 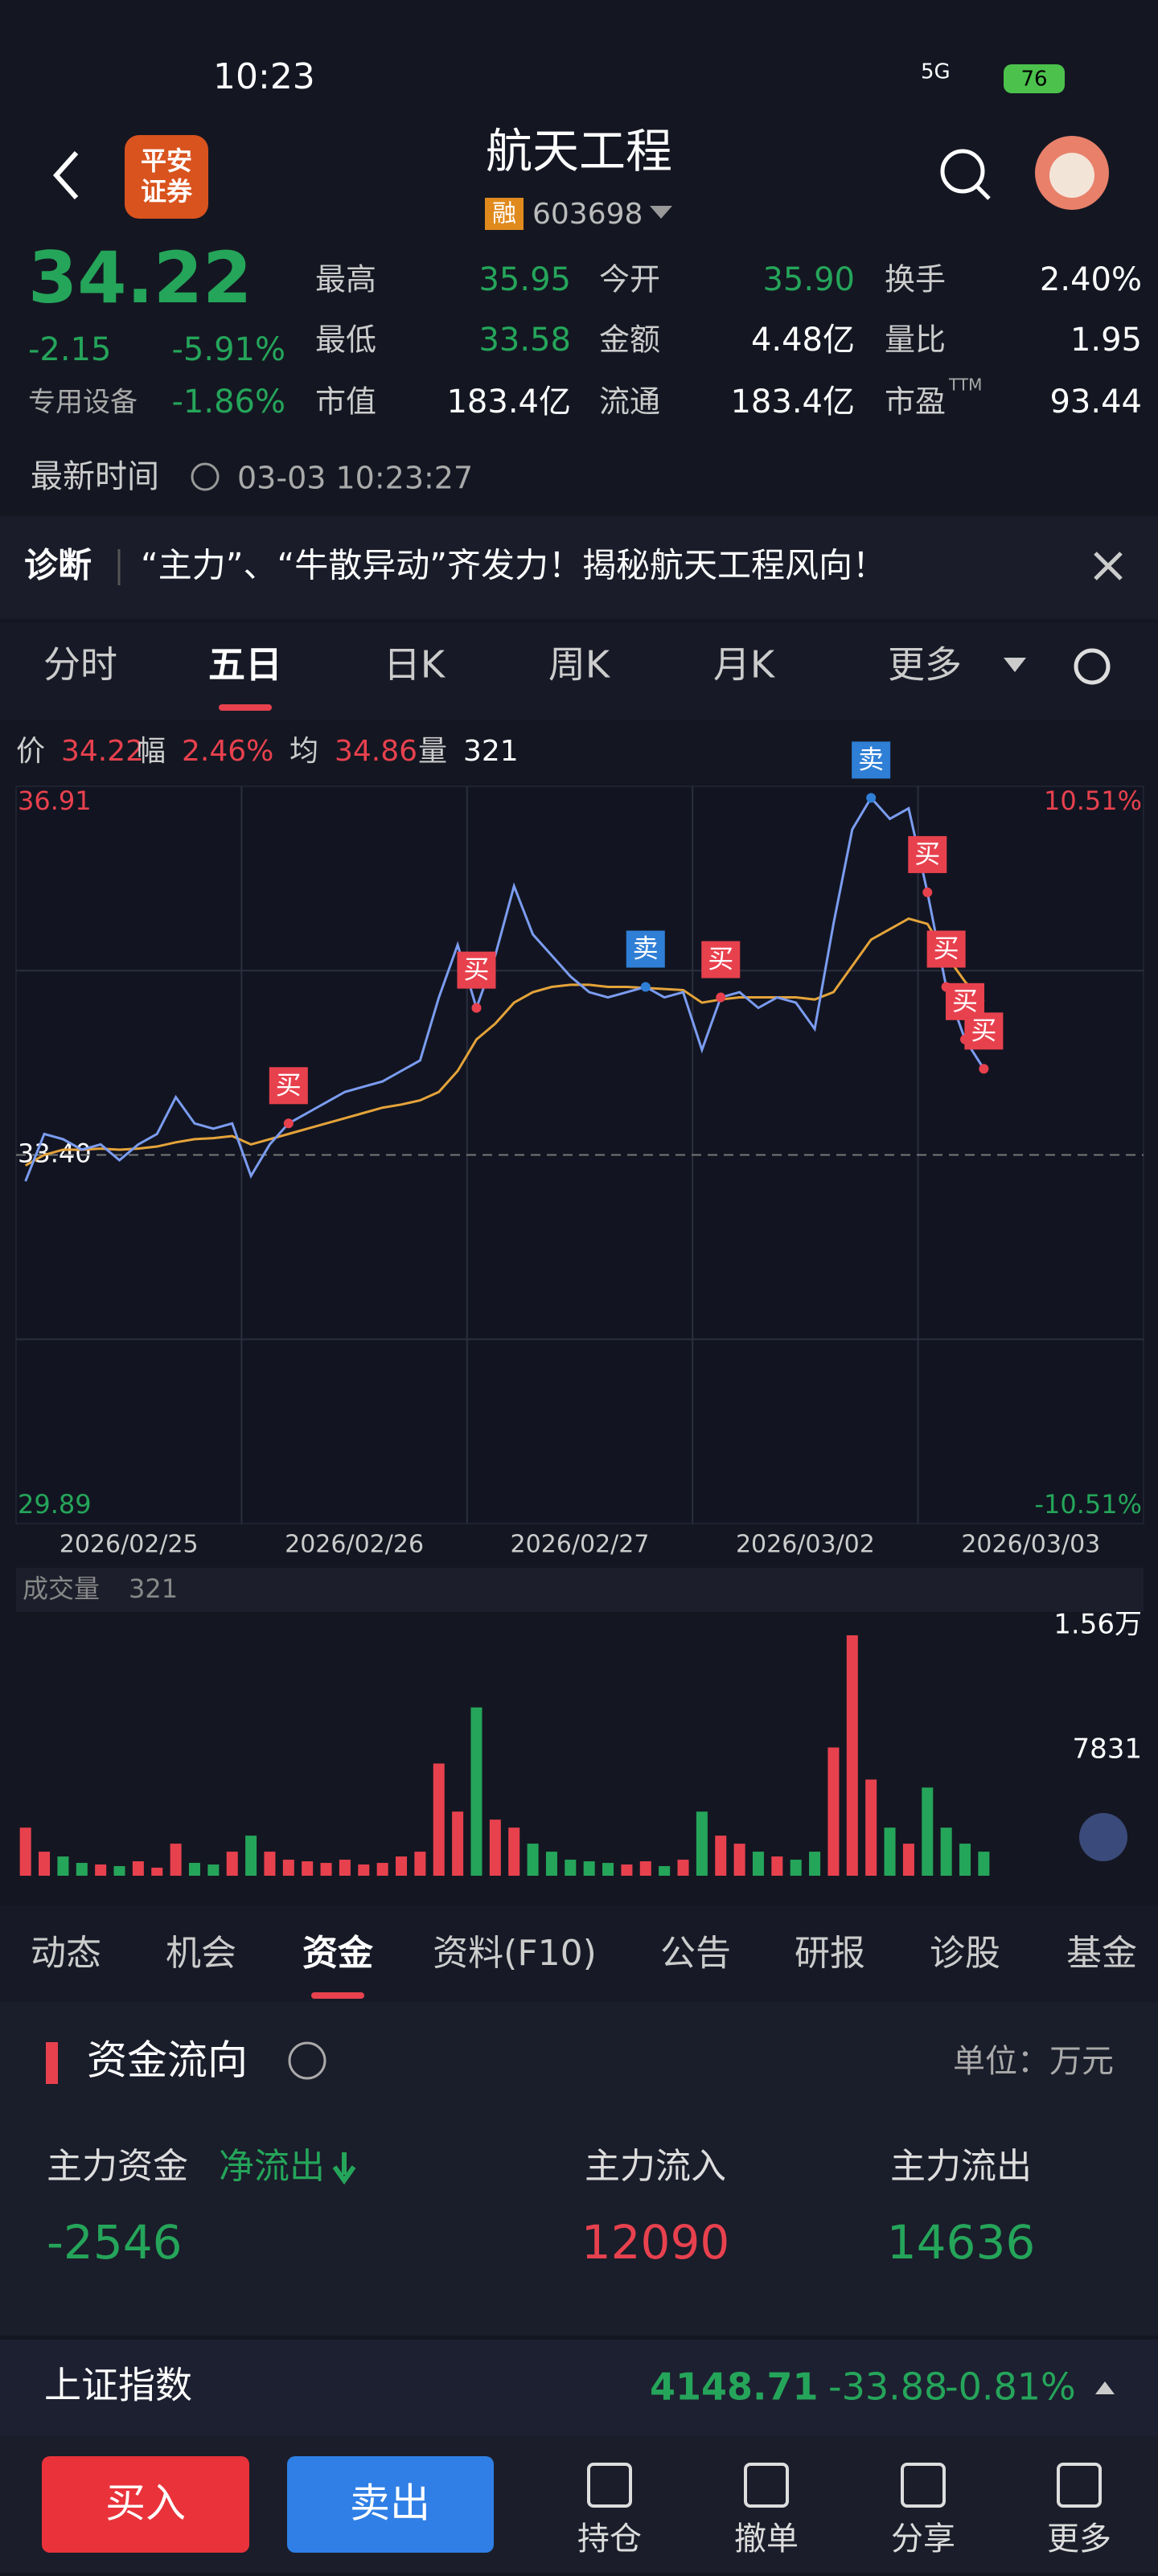 I want to click on info-tab: 资金, so click(x=338, y=1953).